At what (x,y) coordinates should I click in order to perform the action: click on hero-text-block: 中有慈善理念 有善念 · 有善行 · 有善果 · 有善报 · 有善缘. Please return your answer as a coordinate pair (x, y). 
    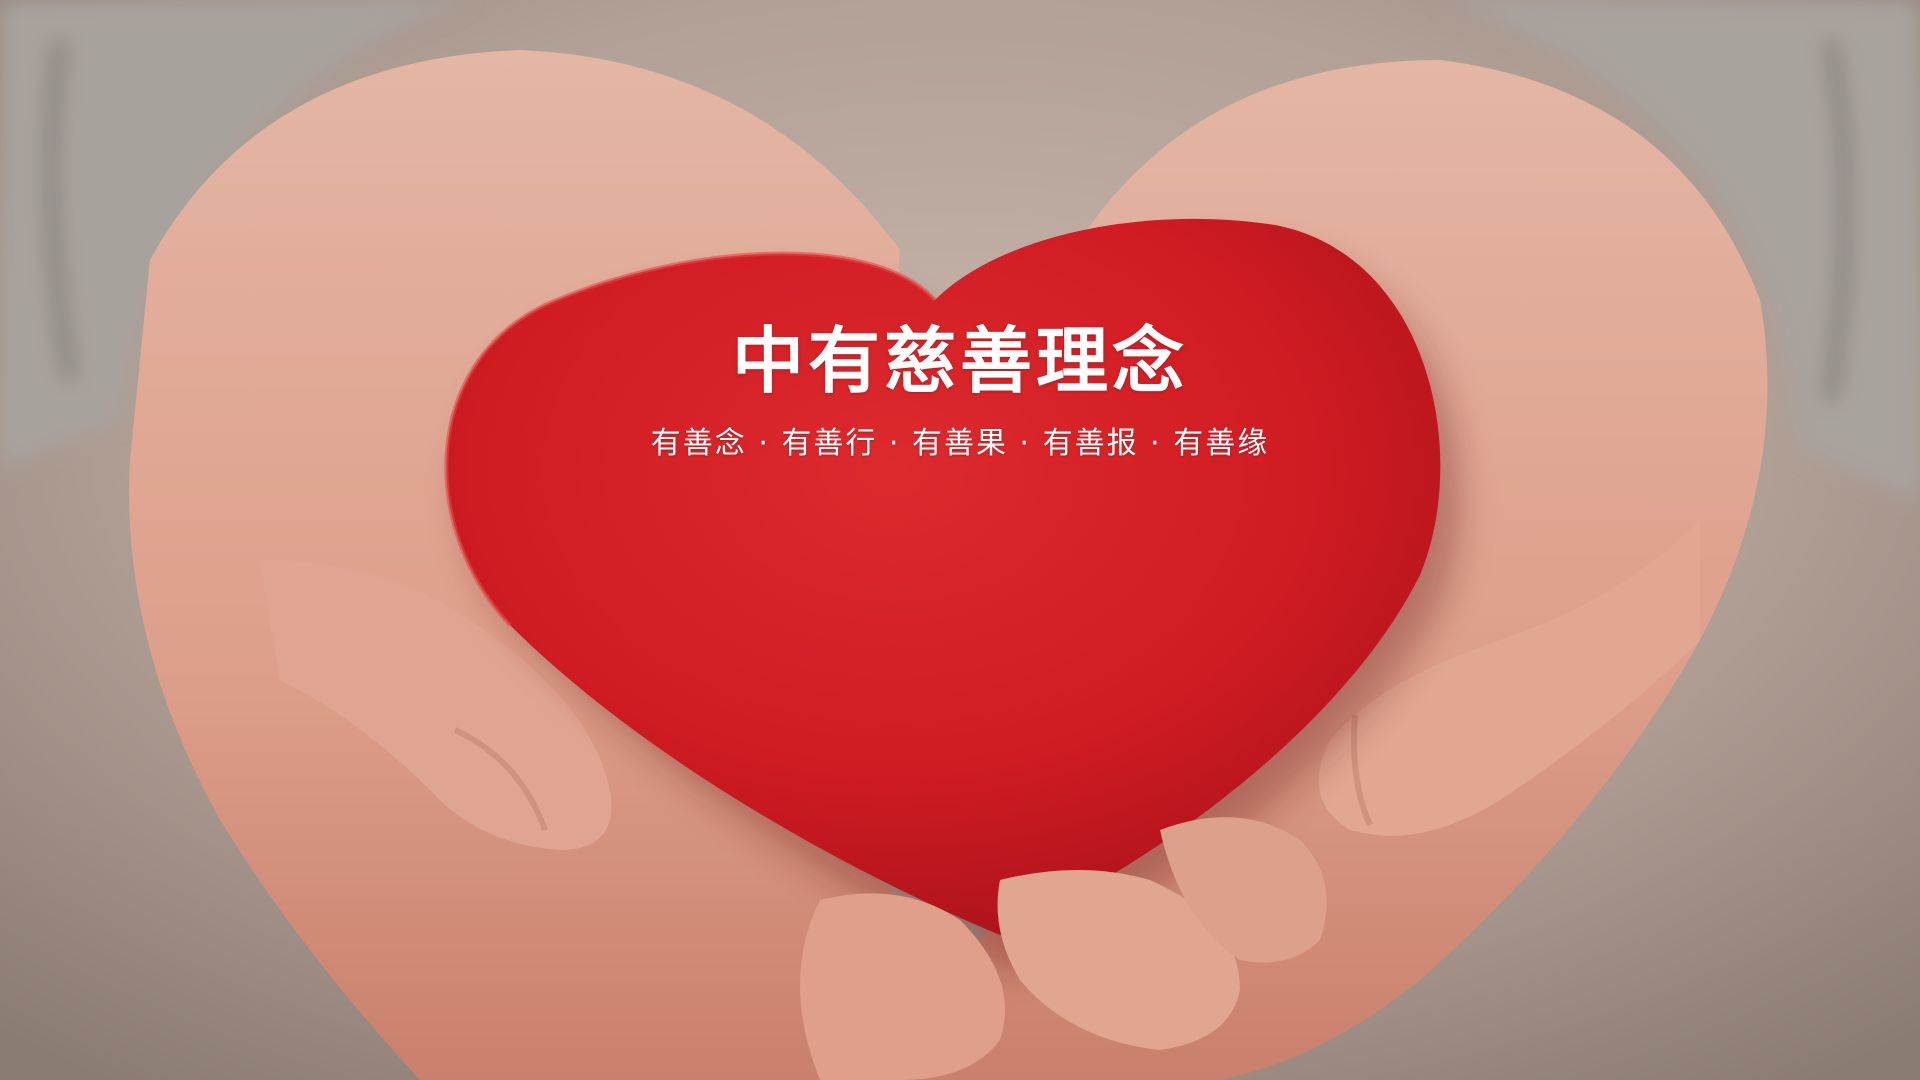
    Looking at the image, I should click on (960, 390).